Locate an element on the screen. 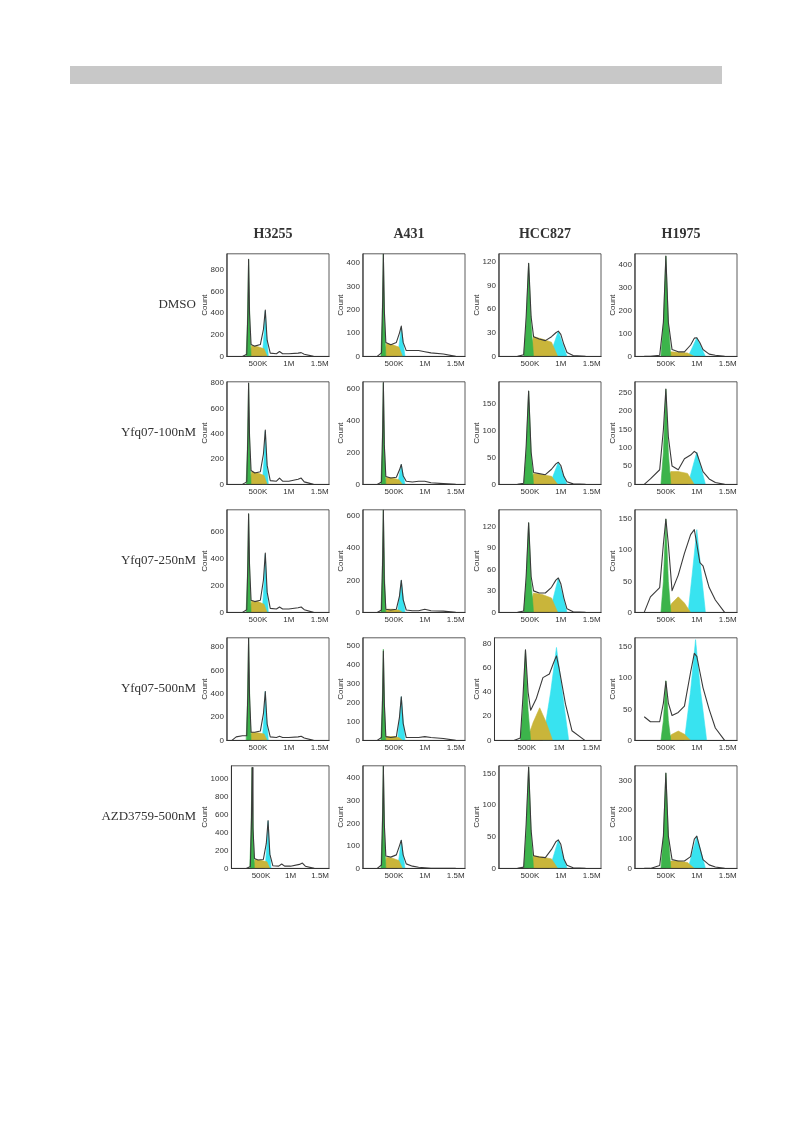  y-tick-label: 120 is located at coordinates (489, 261).